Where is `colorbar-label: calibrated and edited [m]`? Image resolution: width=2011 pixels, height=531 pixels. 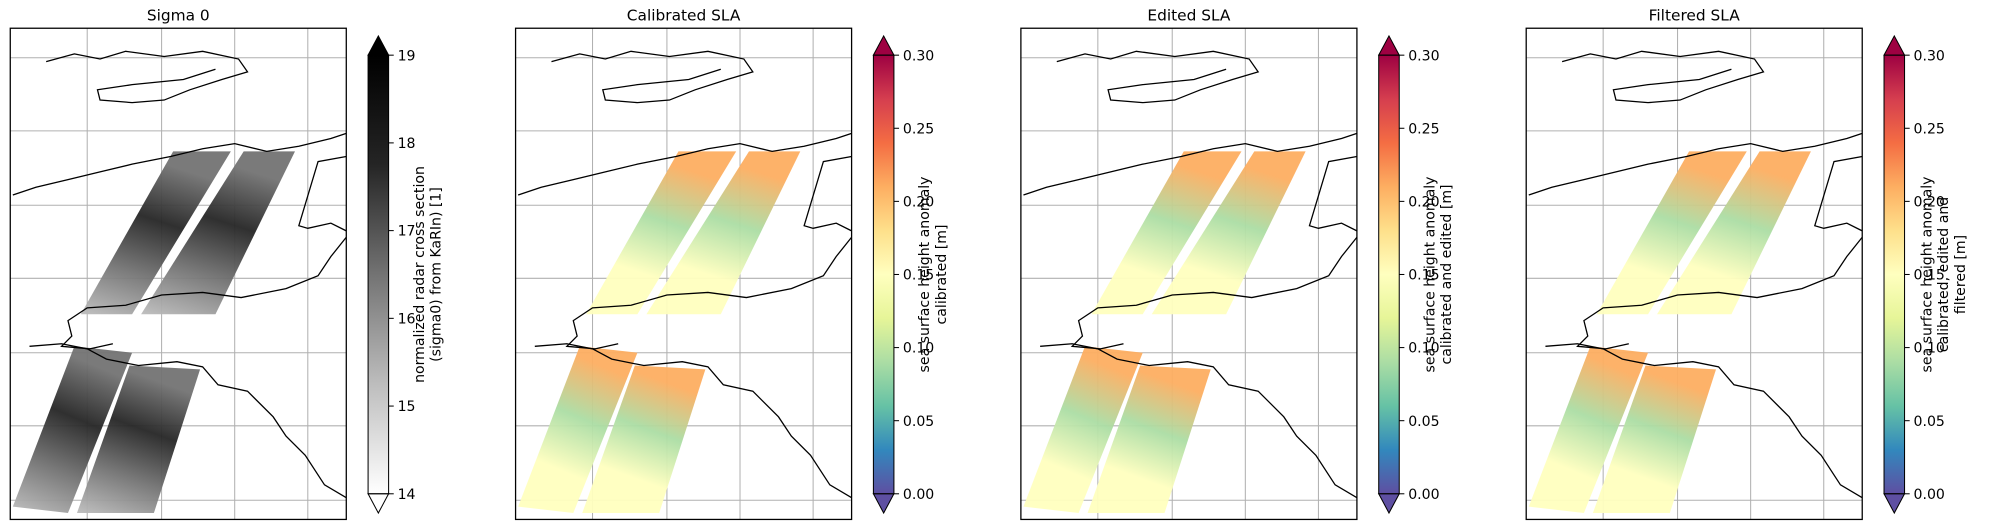
colorbar-label: calibrated and edited [m] is located at coordinates (1447, 274).